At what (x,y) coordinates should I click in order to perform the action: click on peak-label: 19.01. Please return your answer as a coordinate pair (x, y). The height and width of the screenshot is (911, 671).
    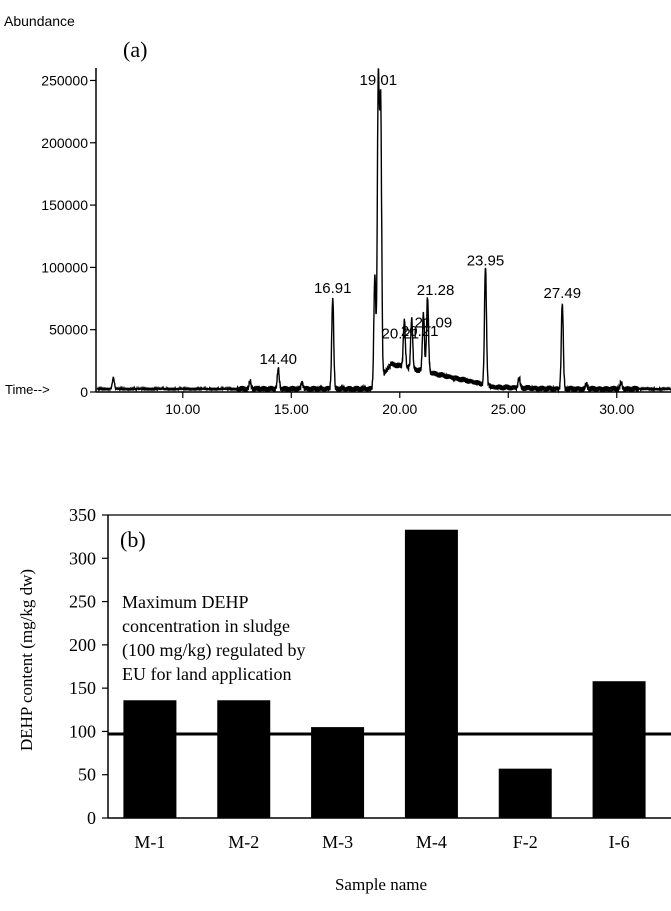
    Looking at the image, I should click on (379, 80).